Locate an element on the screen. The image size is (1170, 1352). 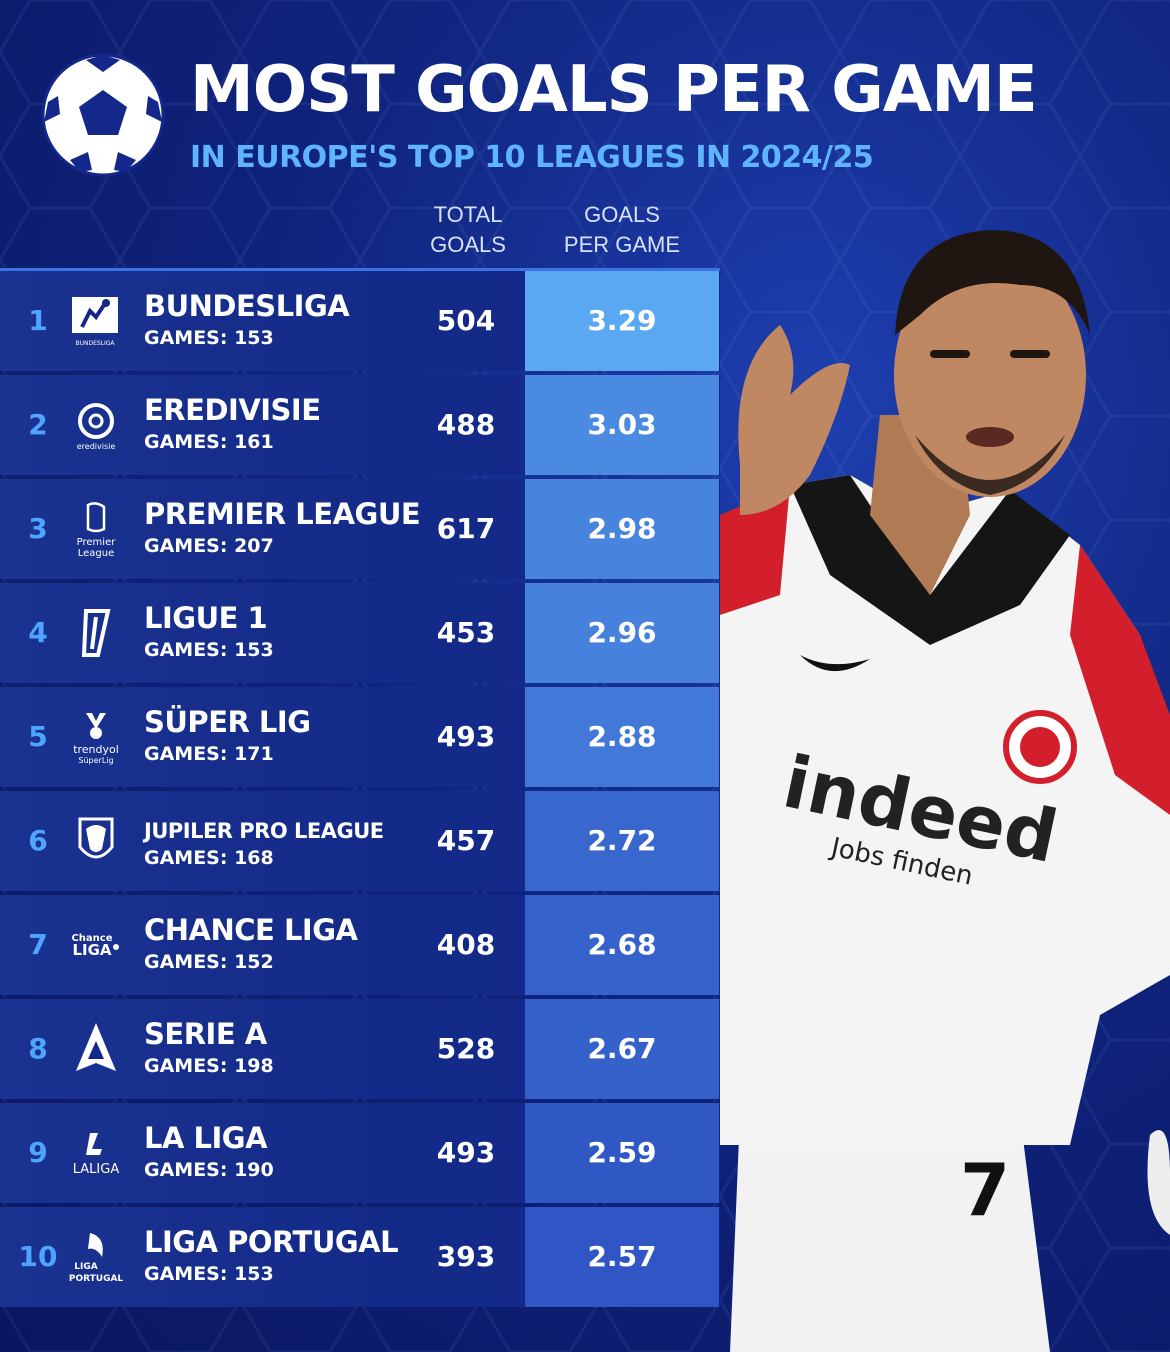
table-top-divider is located at coordinates (360, 269).